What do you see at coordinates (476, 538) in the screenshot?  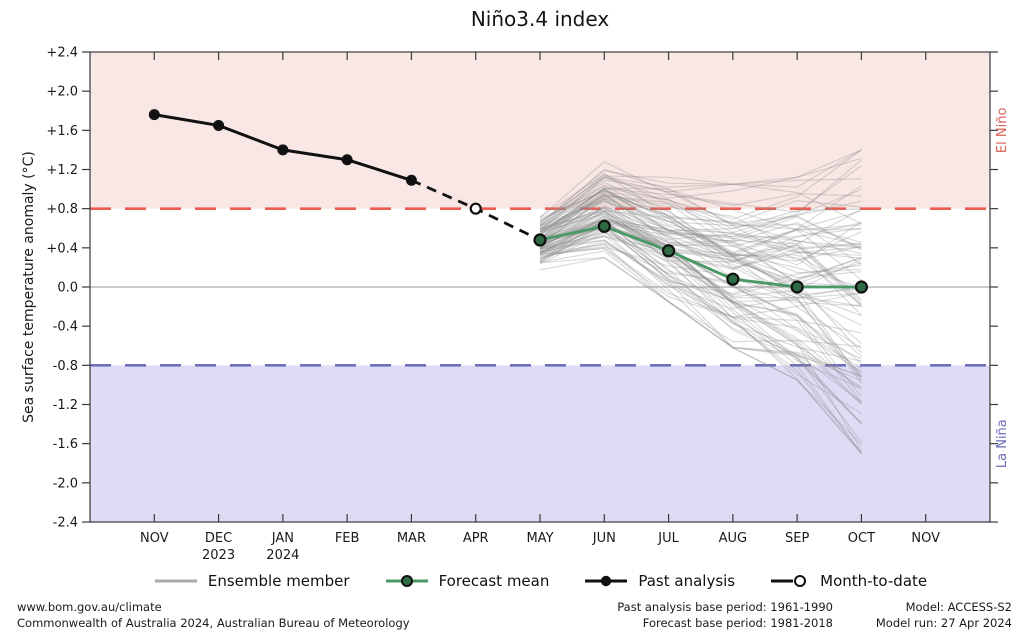 I see `x-tick-label: APR` at bounding box center [476, 538].